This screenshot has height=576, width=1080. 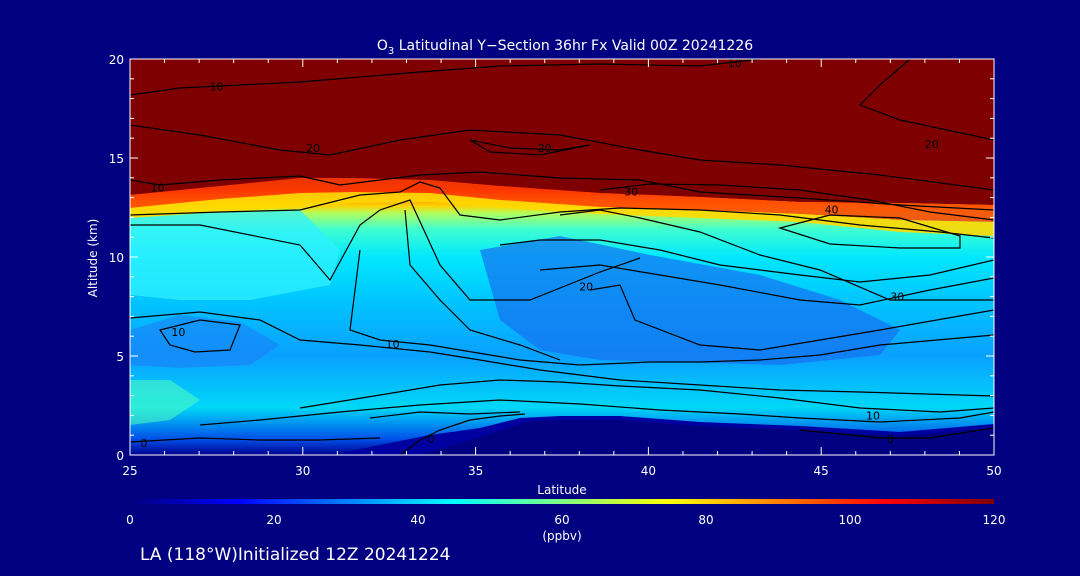 What do you see at coordinates (562, 501) in the screenshot?
I see `colorbar` at bounding box center [562, 501].